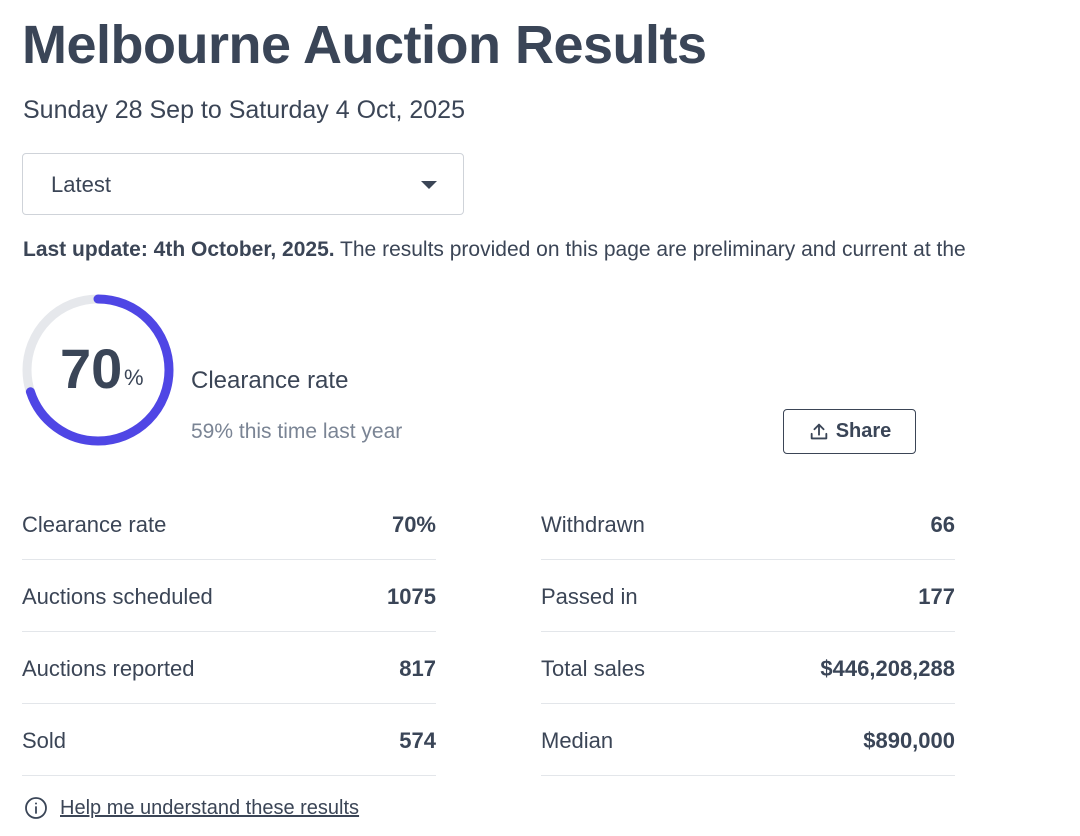 This screenshot has width=1080, height=836. Describe the element at coordinates (229, 740) in the screenshot. I see `stat-row: Sold 574` at that location.